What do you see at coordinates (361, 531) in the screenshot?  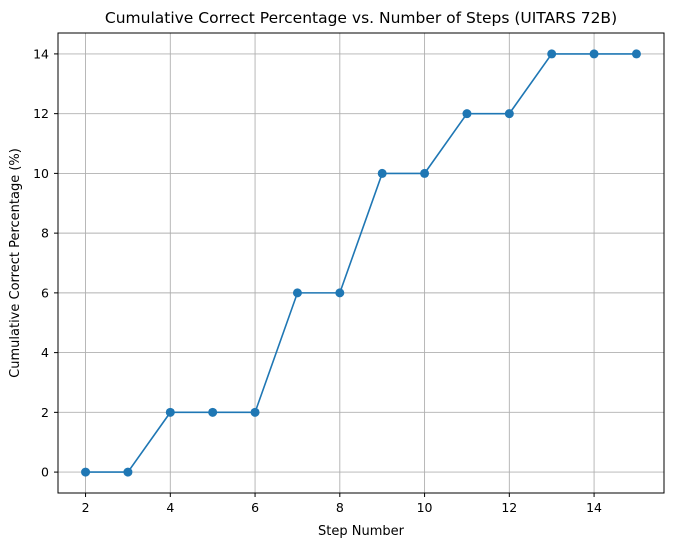 I see `x-axis-label: Step Number` at bounding box center [361, 531].